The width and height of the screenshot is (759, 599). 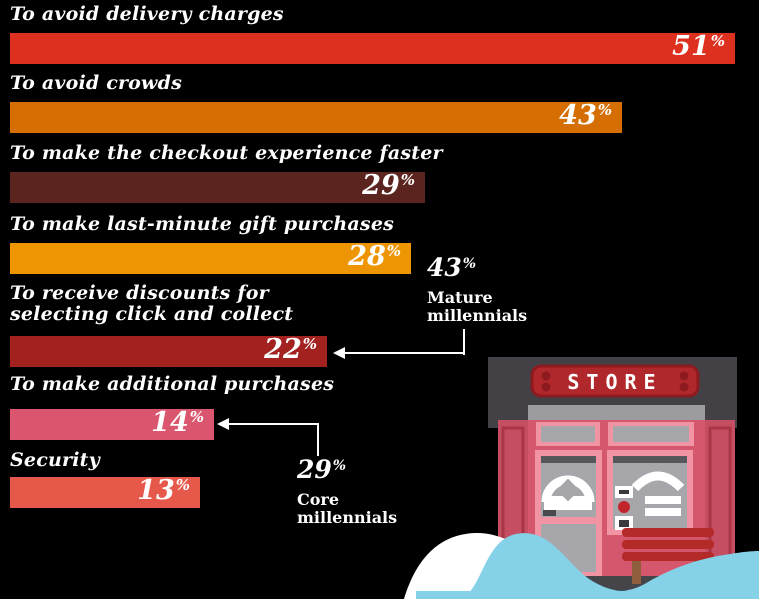 I want to click on bar-value: 14%, so click(x=177, y=422).